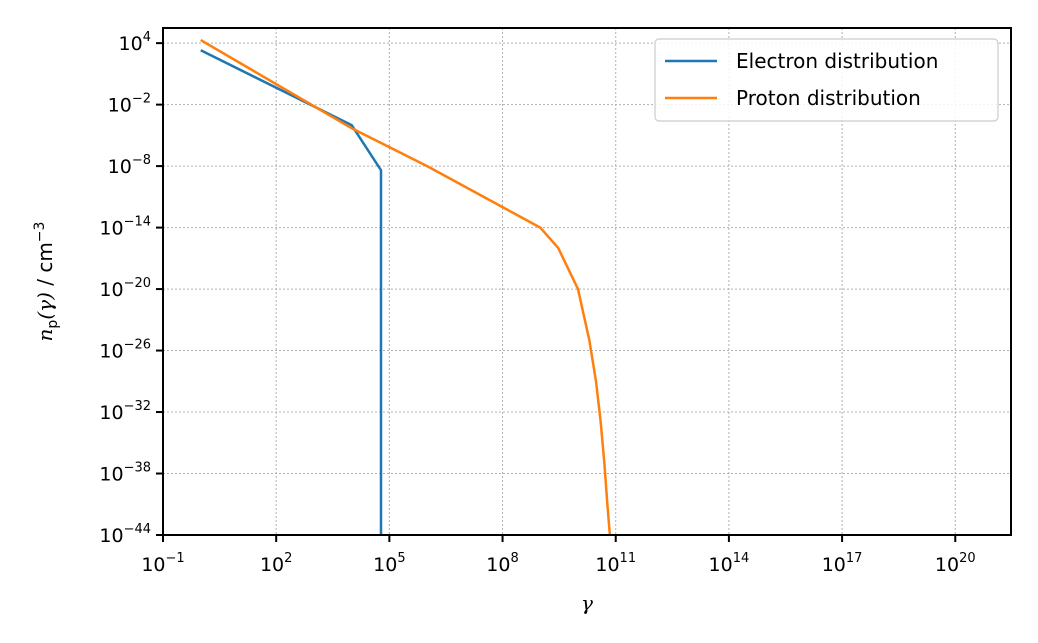 This screenshot has width=1038, height=643. I want to click on legend-box, so click(826, 80).